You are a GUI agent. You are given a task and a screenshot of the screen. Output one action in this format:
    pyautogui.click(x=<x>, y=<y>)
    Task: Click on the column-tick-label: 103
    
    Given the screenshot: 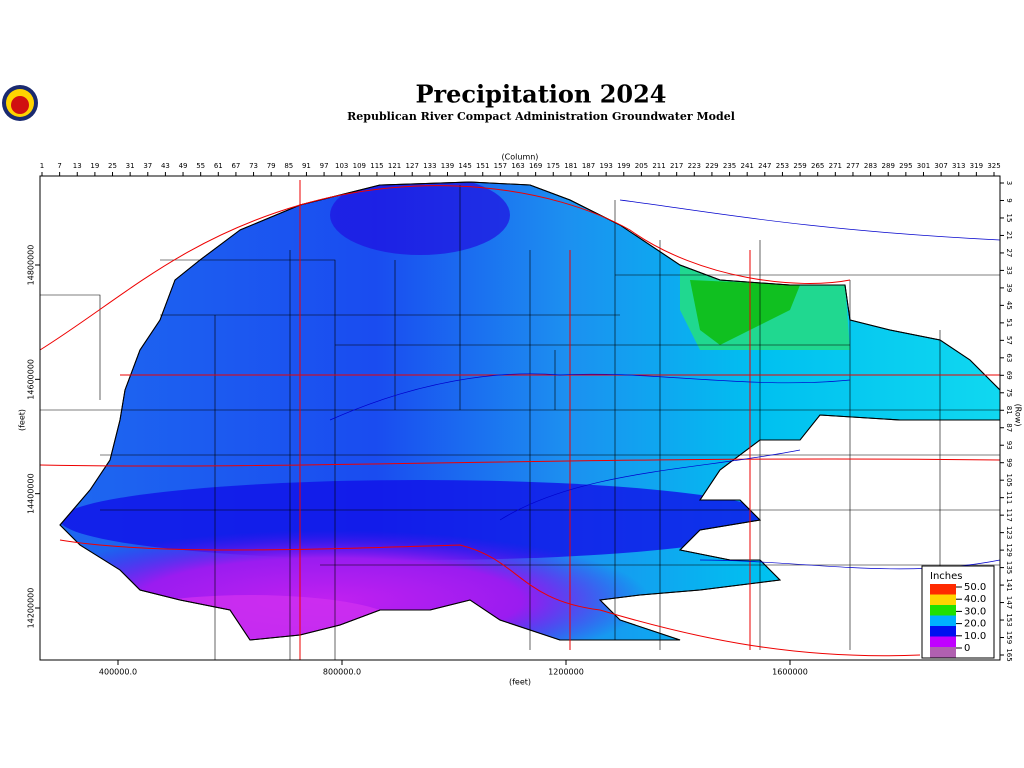 What is the action you would take?
    pyautogui.click(x=341, y=166)
    